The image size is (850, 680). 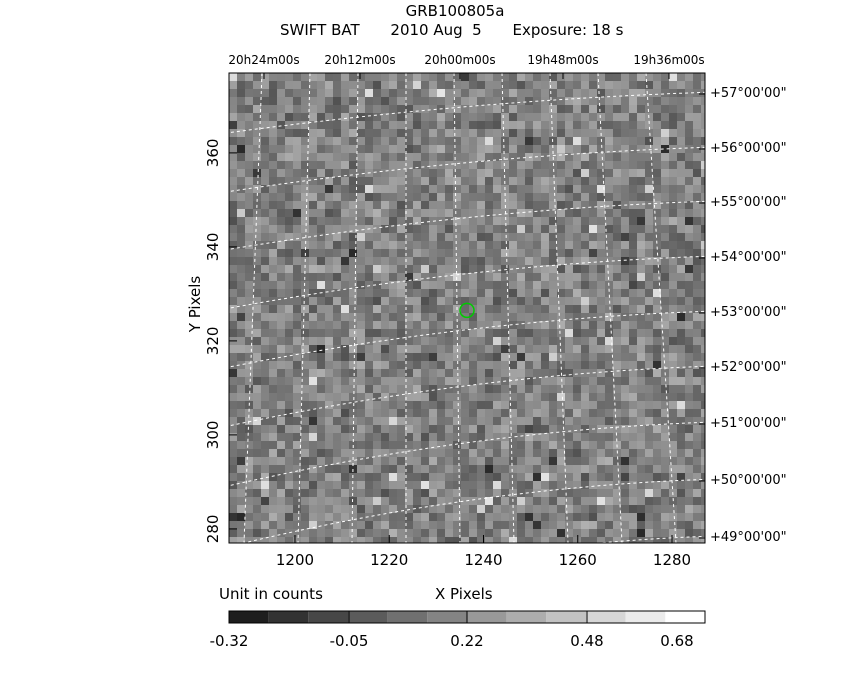 What do you see at coordinates (568, 30) in the screenshot?
I see `exposure-label: Exposure: 18 s` at bounding box center [568, 30].